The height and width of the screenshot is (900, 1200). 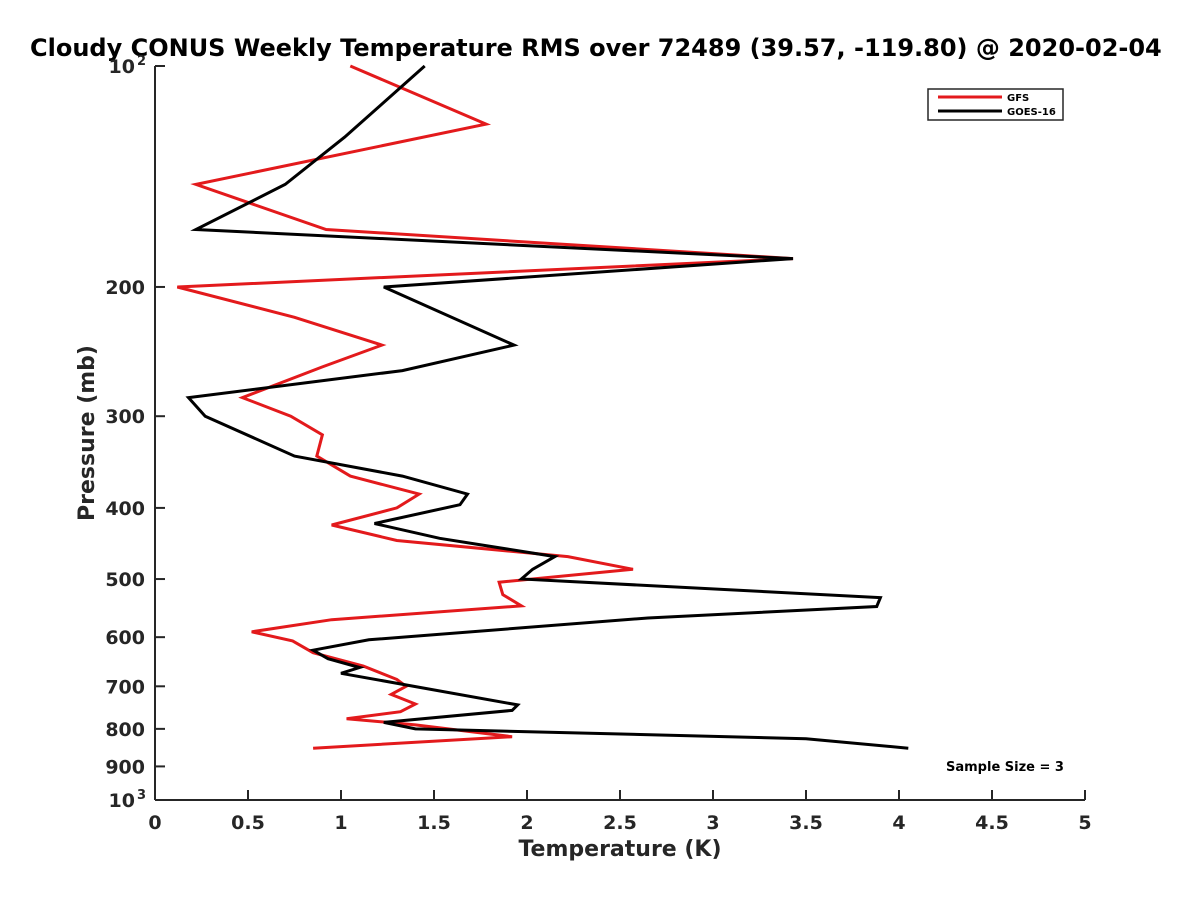 What do you see at coordinates (1018, 98) in the screenshot?
I see `legend-label-gfs: GFS` at bounding box center [1018, 98].